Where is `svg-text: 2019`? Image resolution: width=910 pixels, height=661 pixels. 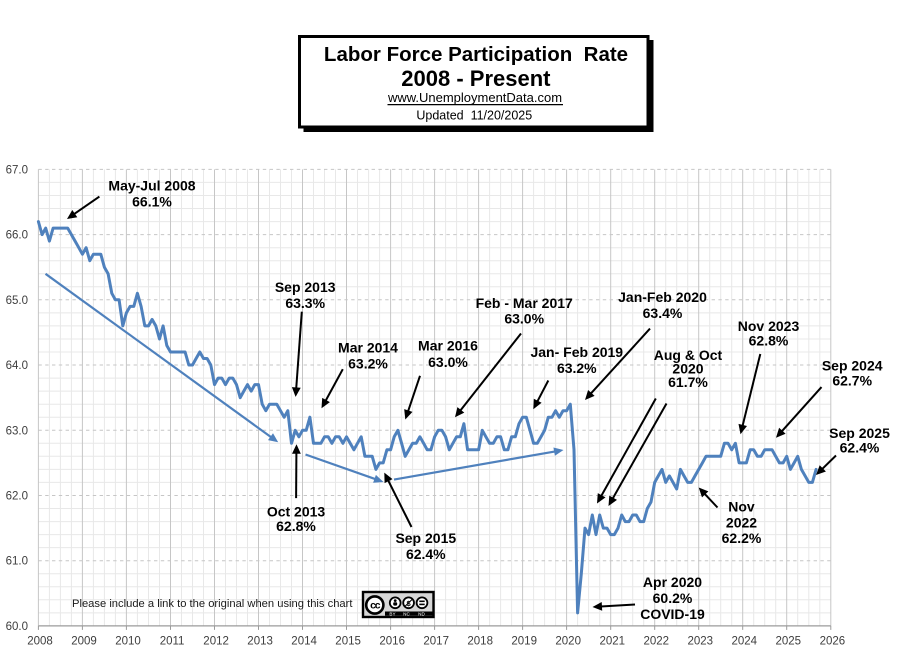
svg-text: 2019 is located at coordinates (524, 642).